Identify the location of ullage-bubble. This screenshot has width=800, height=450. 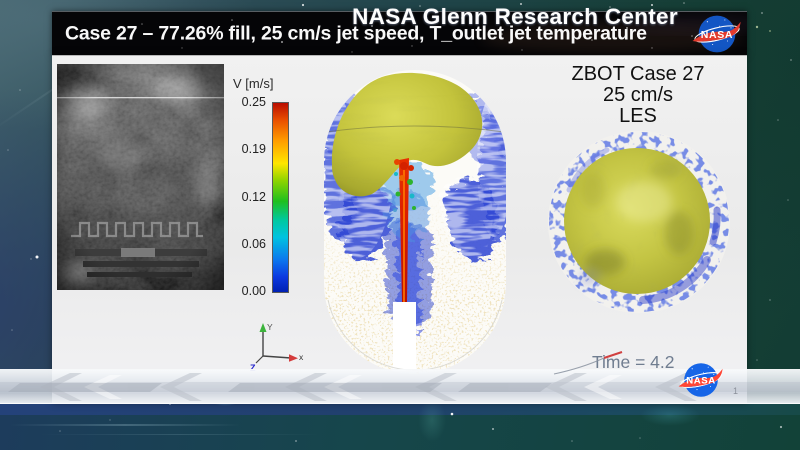
(415, 134).